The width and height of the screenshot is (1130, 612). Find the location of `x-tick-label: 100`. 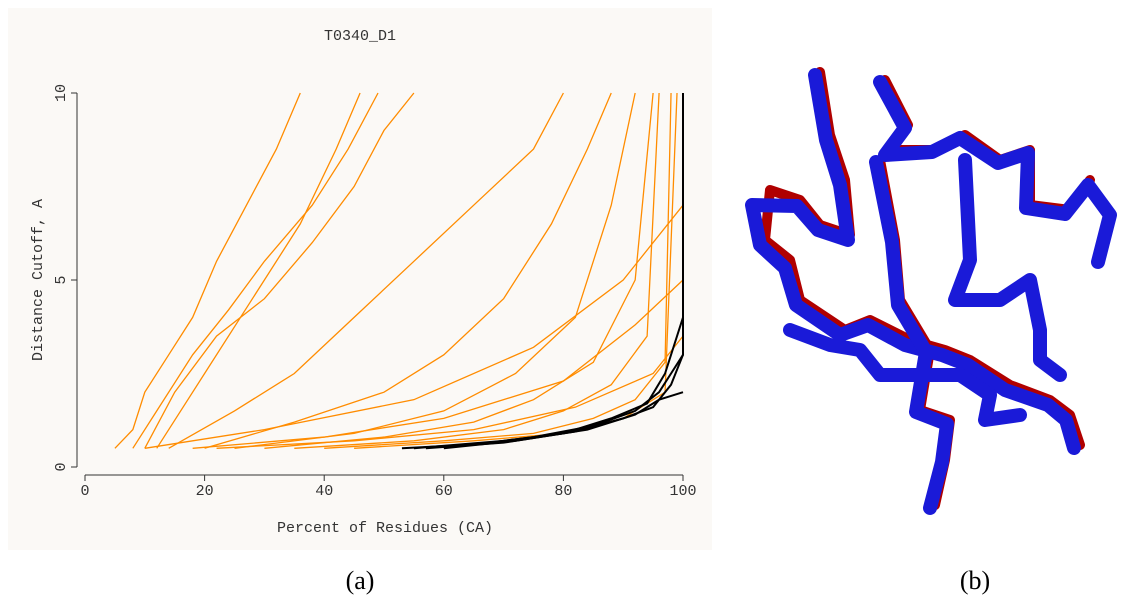

x-tick-label: 100 is located at coordinates (682, 491).